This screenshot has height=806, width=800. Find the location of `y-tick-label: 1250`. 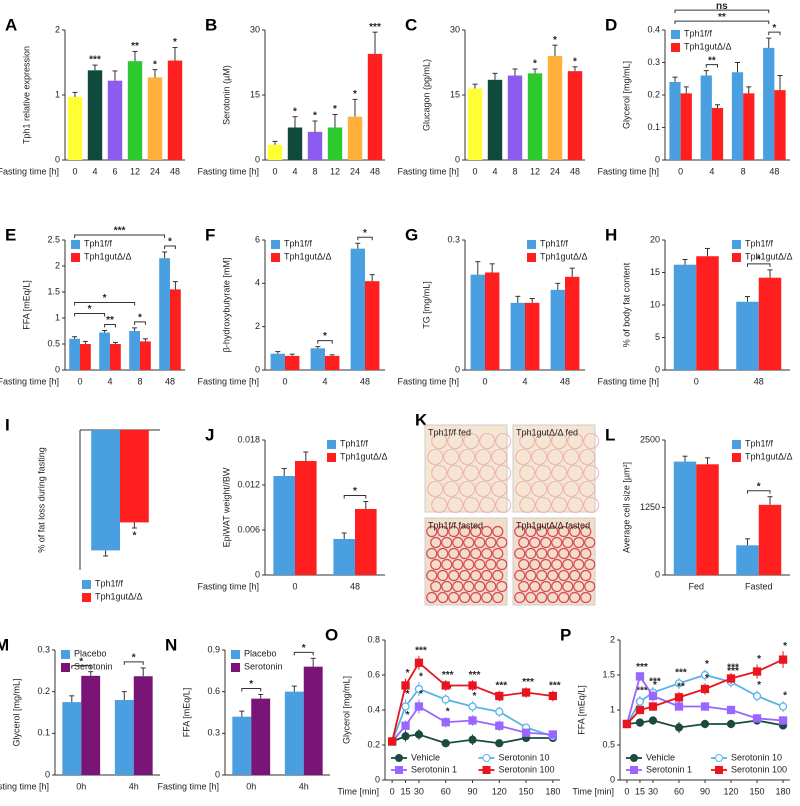

y-tick-label: 1250 is located at coordinates (650, 507).